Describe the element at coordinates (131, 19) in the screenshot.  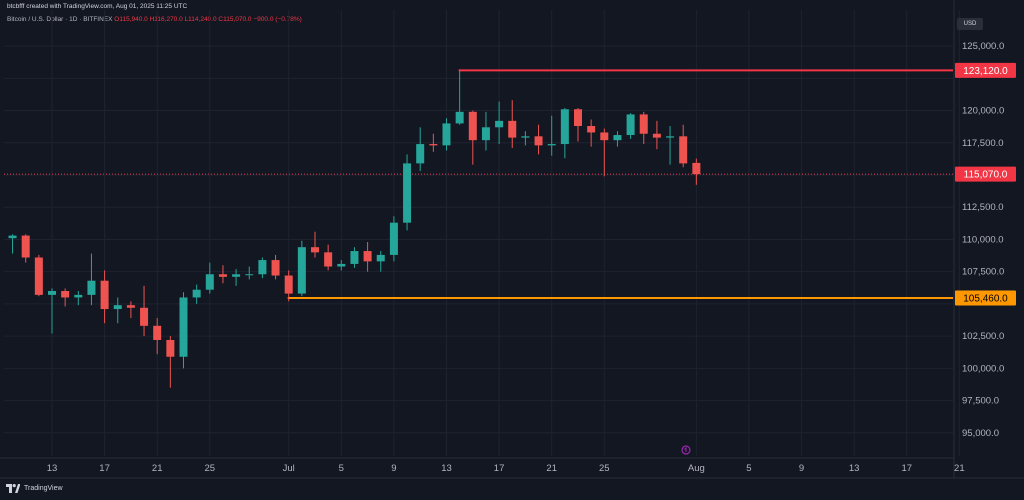
I see `ohlc-open: O115,940.0` at that location.